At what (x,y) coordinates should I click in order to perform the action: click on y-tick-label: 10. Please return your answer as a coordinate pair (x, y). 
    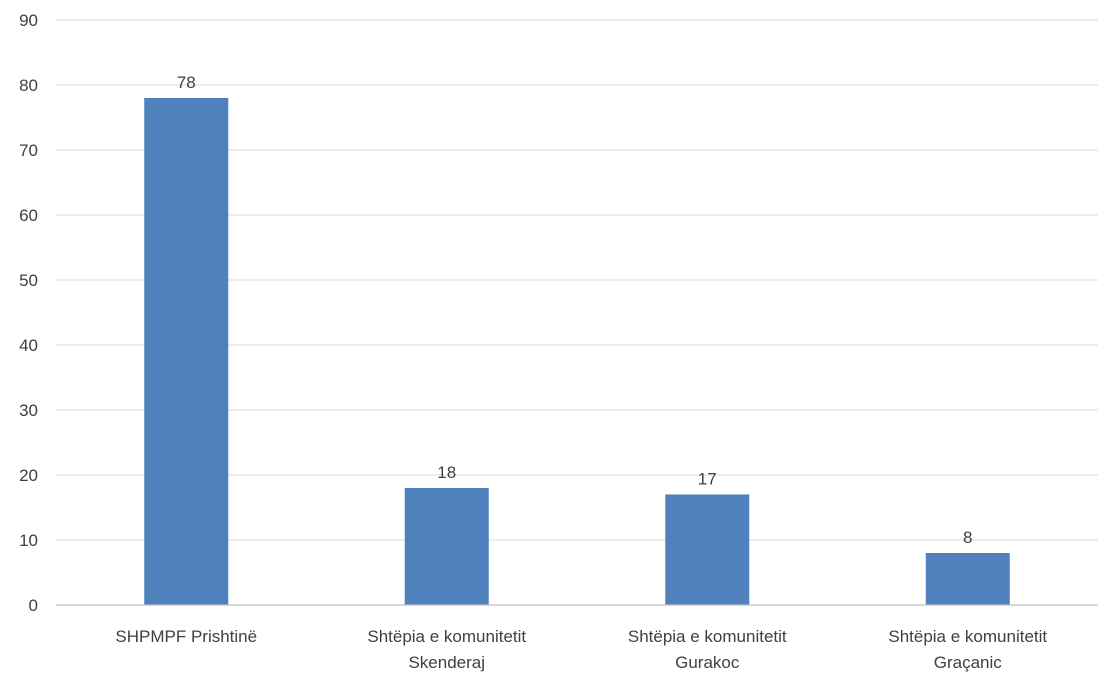
    Looking at the image, I should click on (28, 540).